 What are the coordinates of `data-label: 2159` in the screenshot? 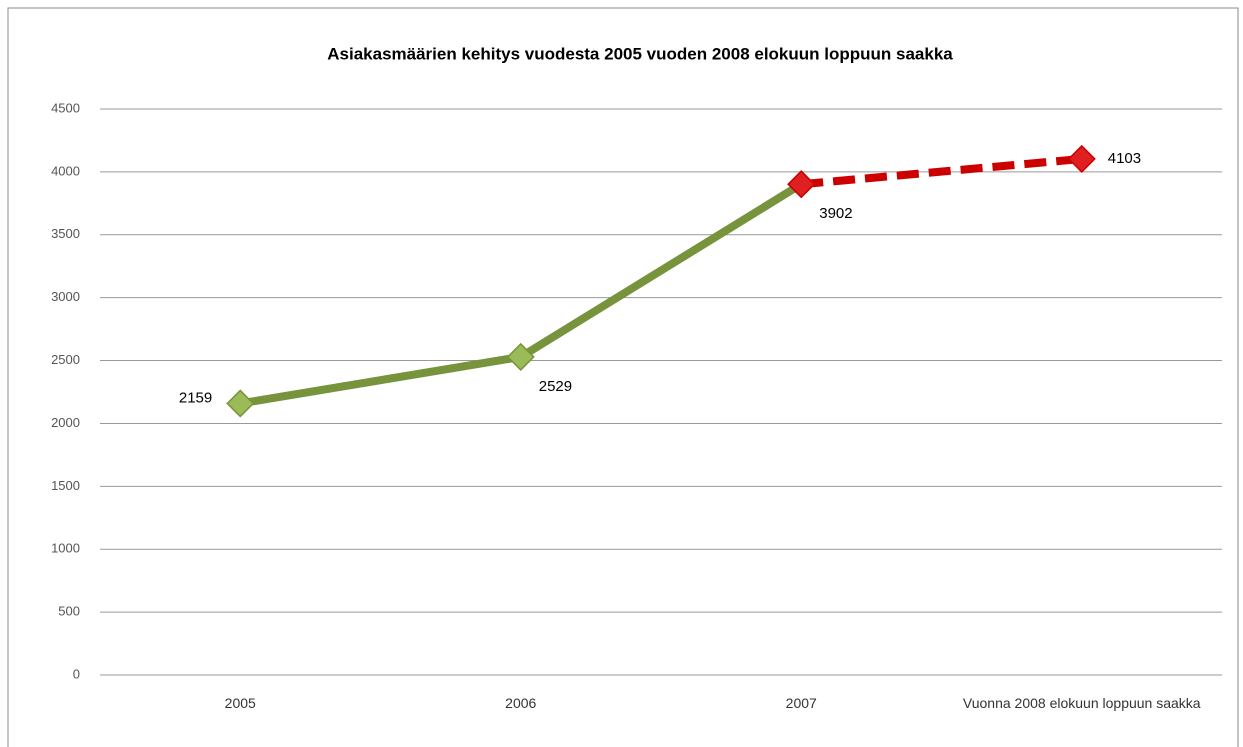 It's located at (195, 397).